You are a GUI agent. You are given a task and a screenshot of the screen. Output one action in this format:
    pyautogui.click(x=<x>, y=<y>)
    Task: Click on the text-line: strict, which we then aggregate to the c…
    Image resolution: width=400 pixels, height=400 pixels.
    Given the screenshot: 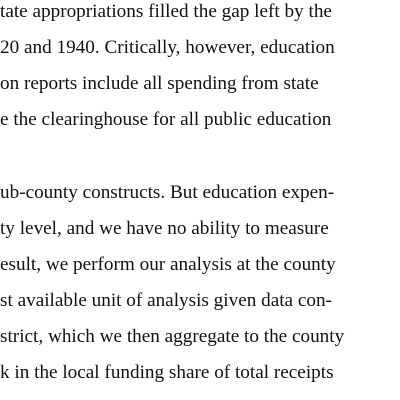 What is the action you would take?
    pyautogui.click(x=172, y=336)
    